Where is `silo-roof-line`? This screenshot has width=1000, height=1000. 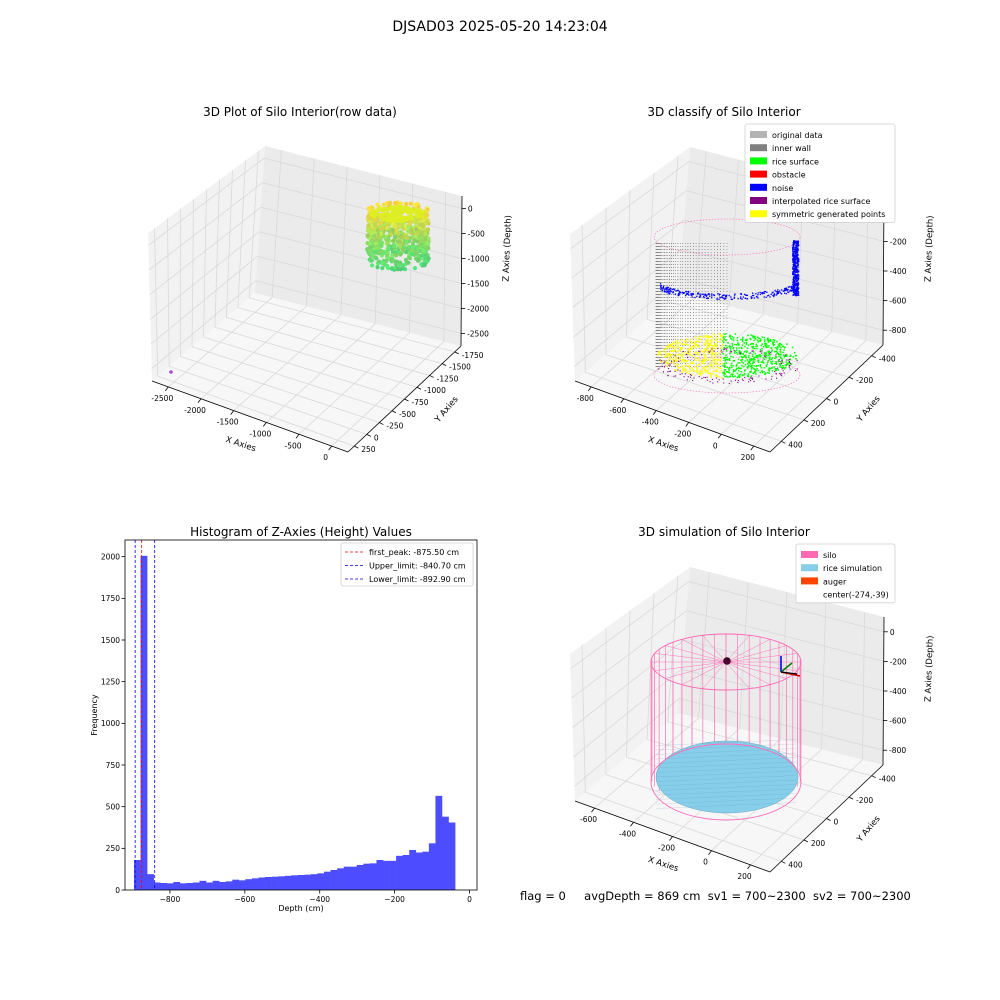 silo-roof-line is located at coordinates (761, 658).